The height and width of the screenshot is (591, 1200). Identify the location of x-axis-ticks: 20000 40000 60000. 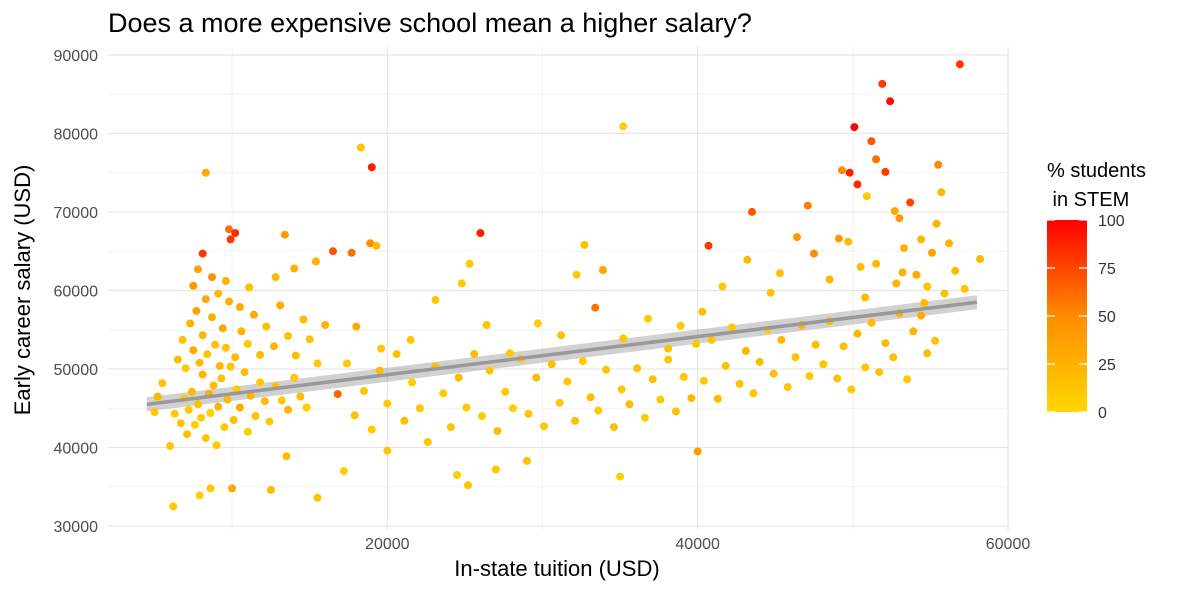
(697, 544).